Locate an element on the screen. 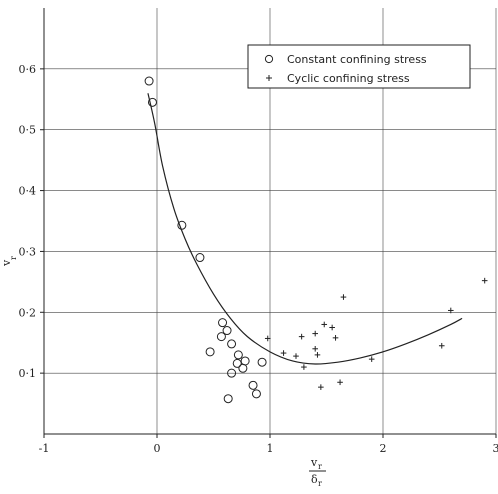  x-axis-label-numerator: v is located at coordinates (314, 462).